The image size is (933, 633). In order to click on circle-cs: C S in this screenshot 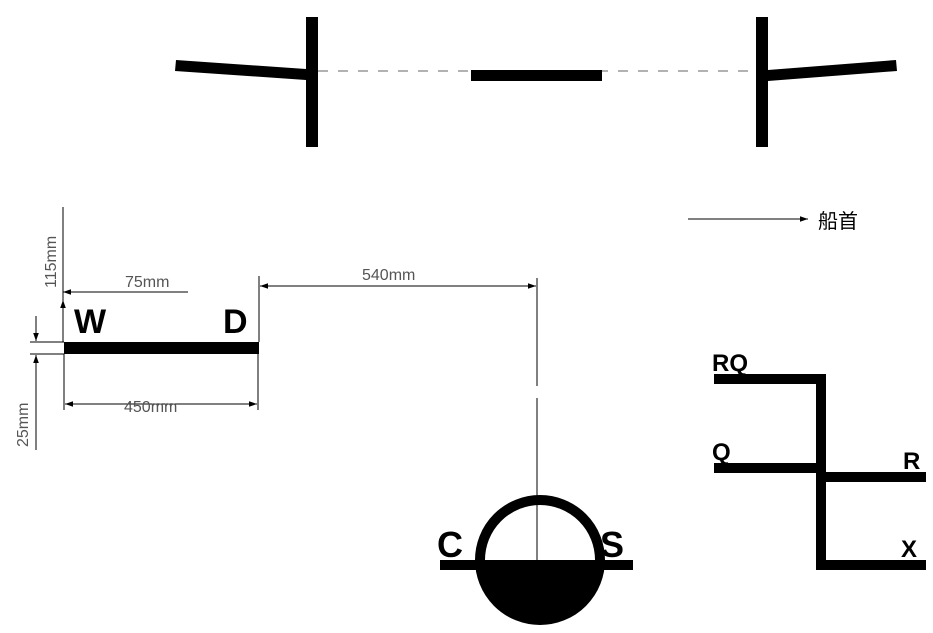, I will do `click(535, 560)`.